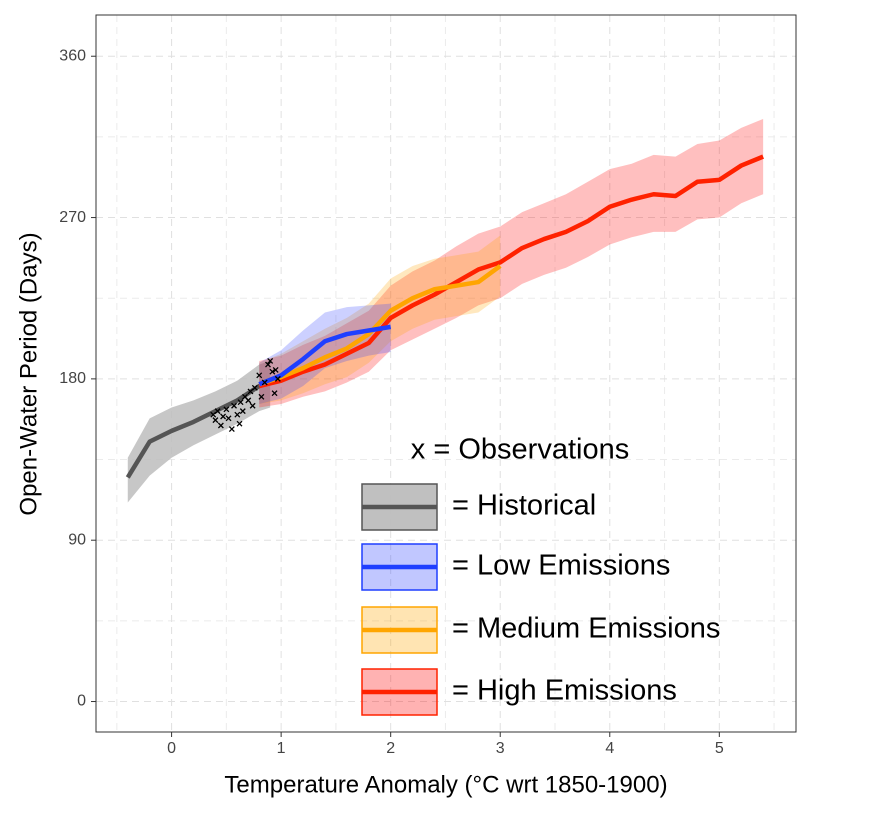 The height and width of the screenshot is (814, 881). I want to click on x-tick-label: 0, so click(171, 748).